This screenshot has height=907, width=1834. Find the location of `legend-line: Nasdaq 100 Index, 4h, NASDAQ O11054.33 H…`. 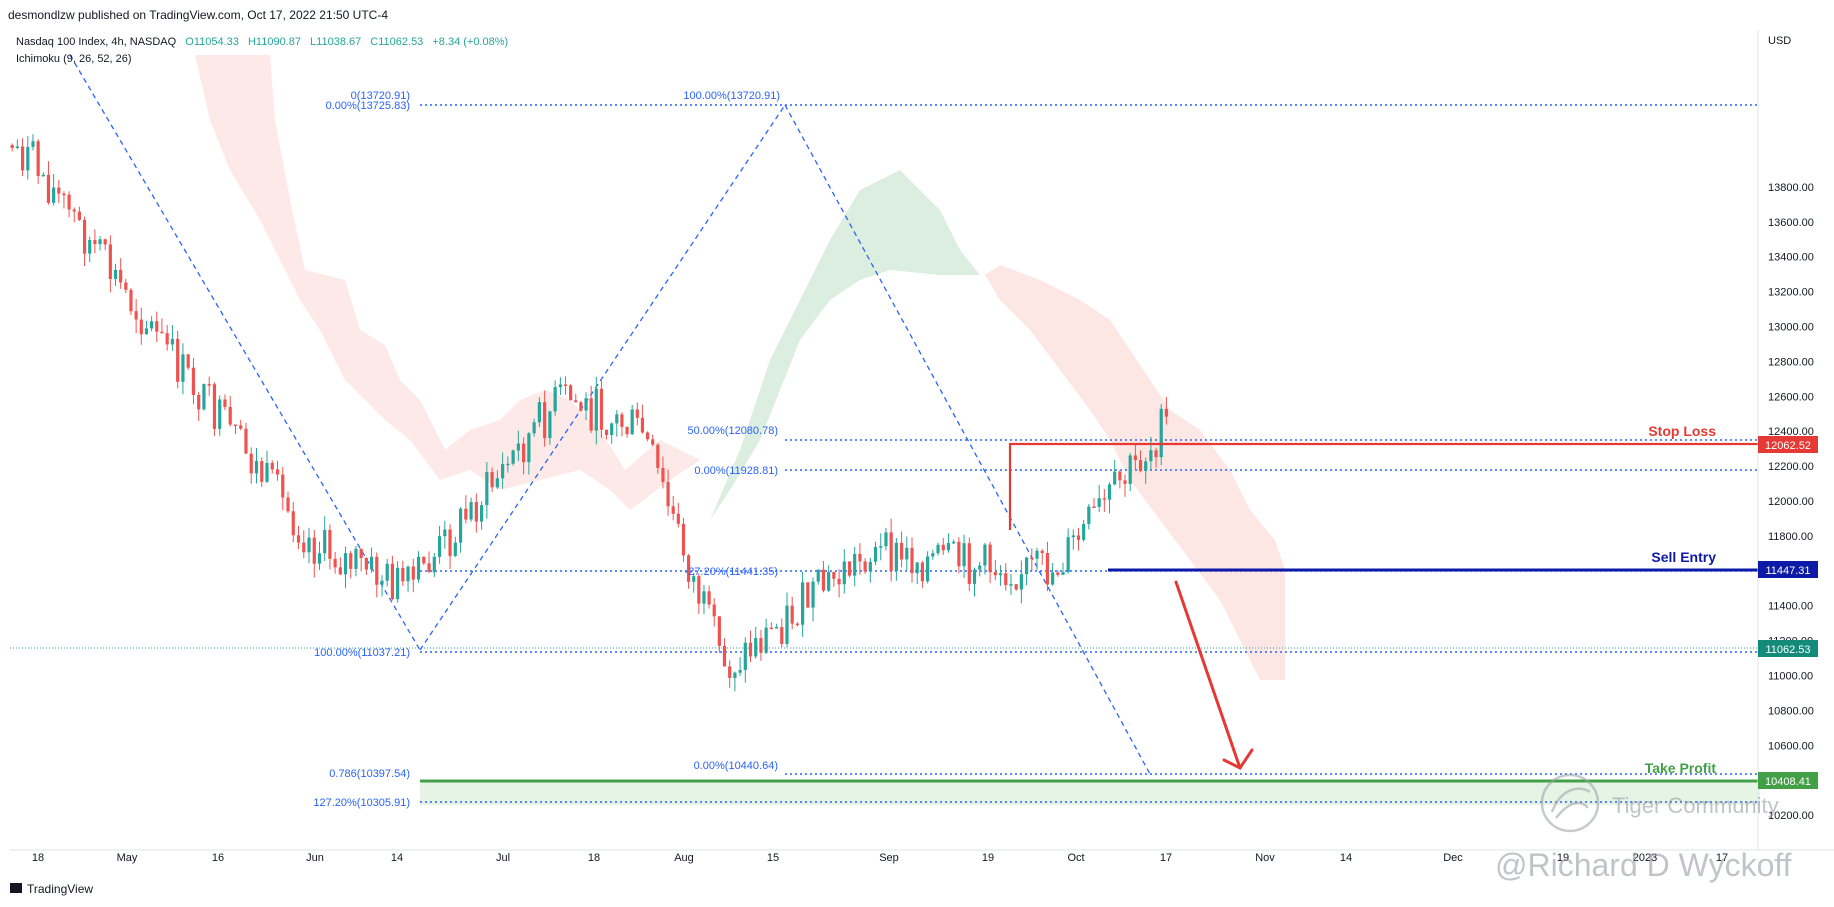

legend-line: Nasdaq 100 Index, 4h, NASDAQ O11054.33 H… is located at coordinates (262, 42).